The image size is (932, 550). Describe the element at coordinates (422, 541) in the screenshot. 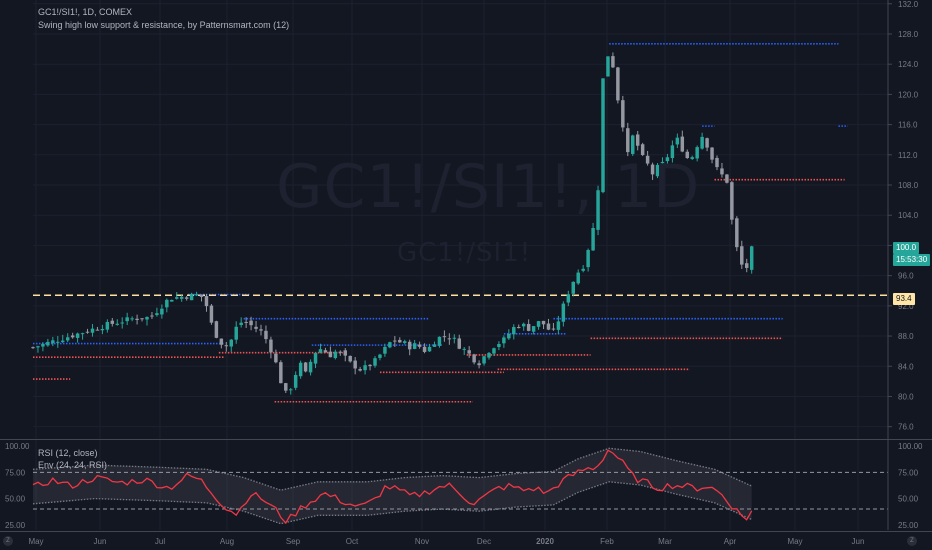

I see `time-axis-label: Nov` at that location.